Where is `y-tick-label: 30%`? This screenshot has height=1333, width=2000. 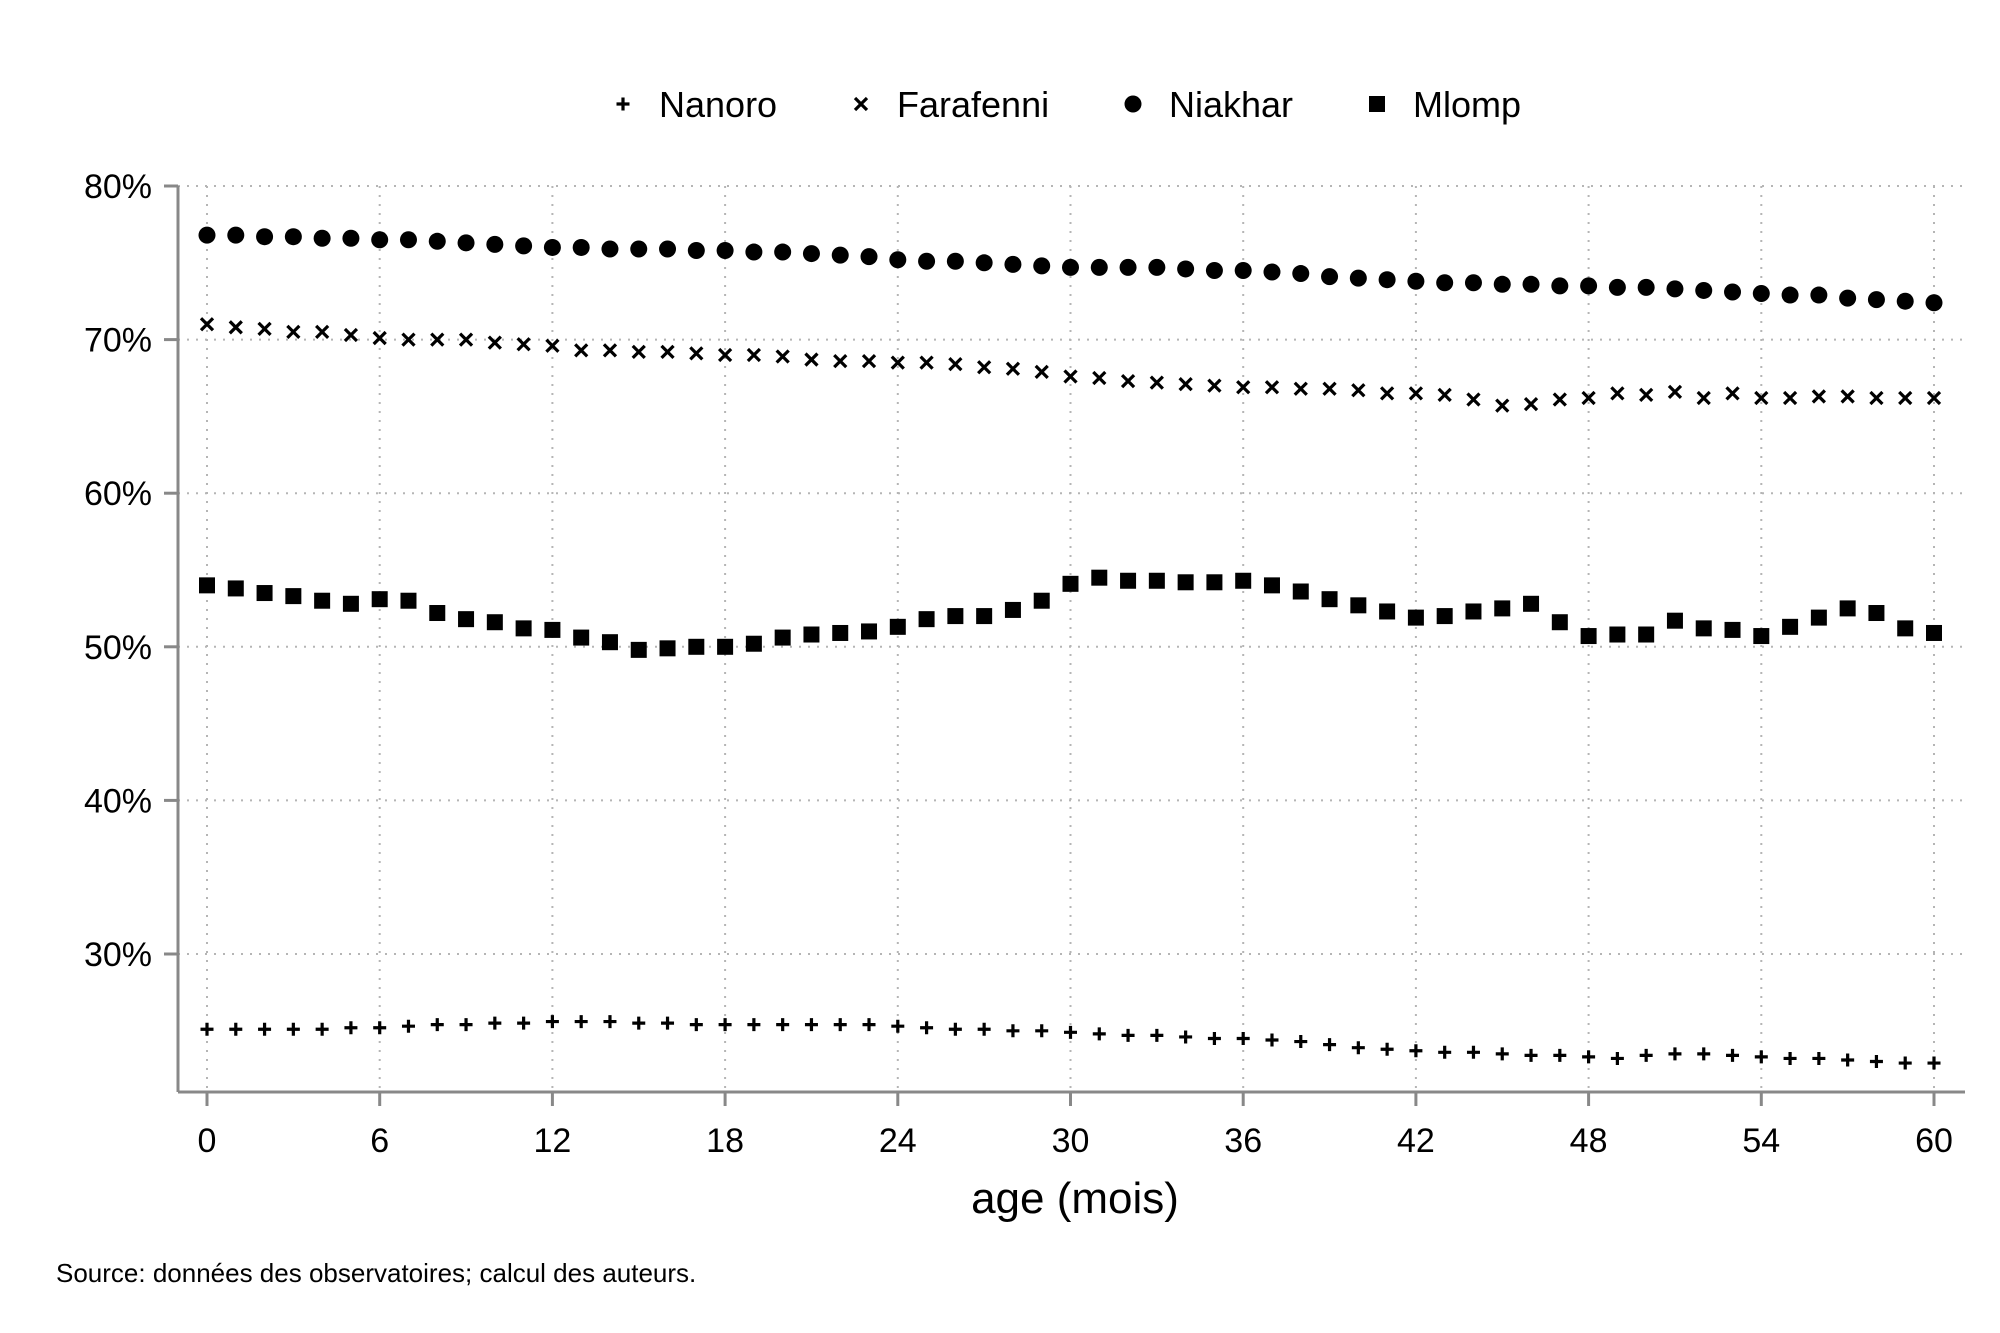
y-tick-label: 30% is located at coordinates (118, 955).